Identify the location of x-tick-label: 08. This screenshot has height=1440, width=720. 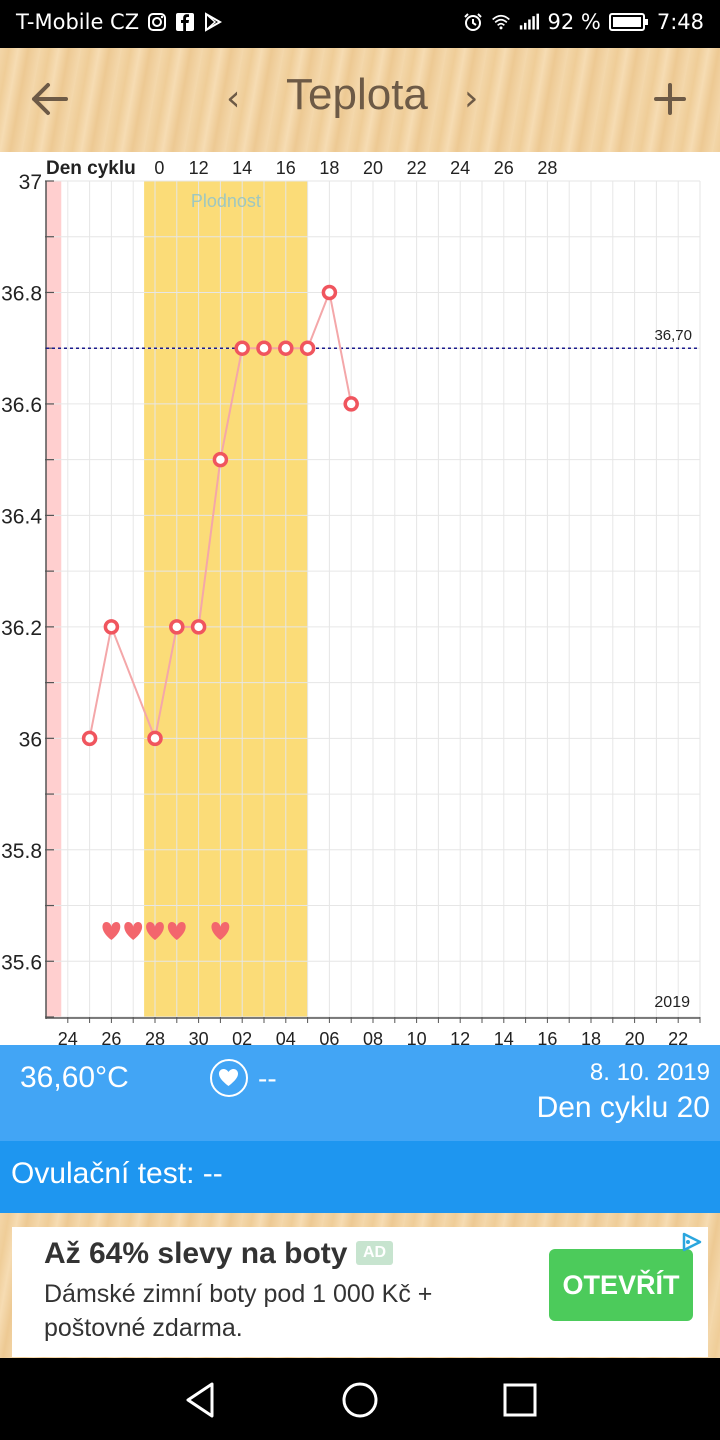
(373, 1037).